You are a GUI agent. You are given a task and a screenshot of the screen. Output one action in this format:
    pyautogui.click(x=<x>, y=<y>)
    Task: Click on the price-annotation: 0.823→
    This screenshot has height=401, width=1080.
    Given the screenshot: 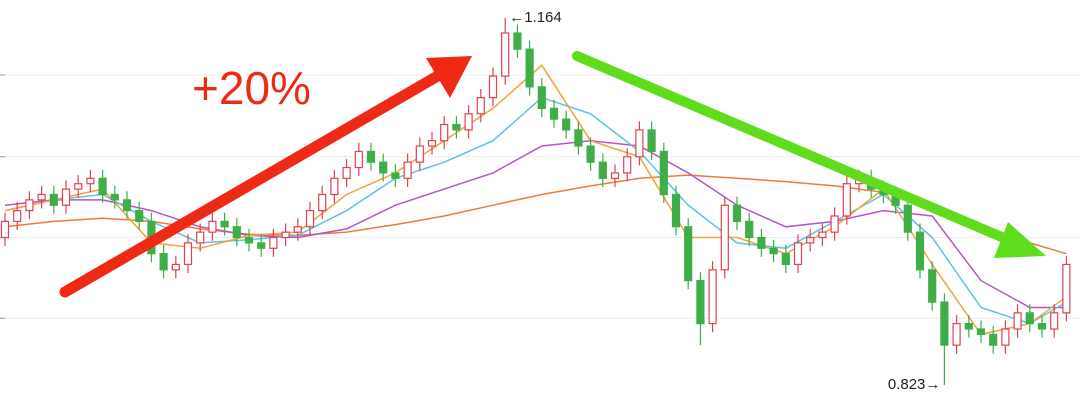 What is the action you would take?
    pyautogui.click(x=914, y=384)
    